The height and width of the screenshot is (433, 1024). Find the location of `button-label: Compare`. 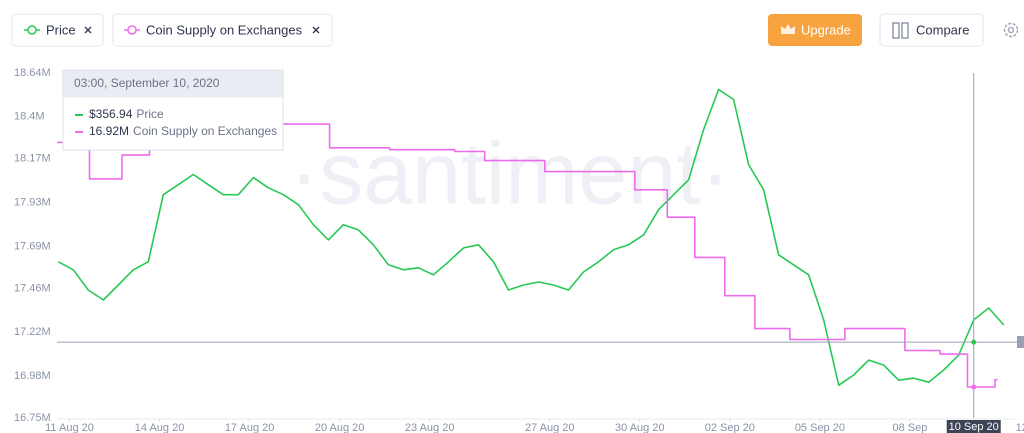

button-label: Compare is located at coordinates (942, 29).